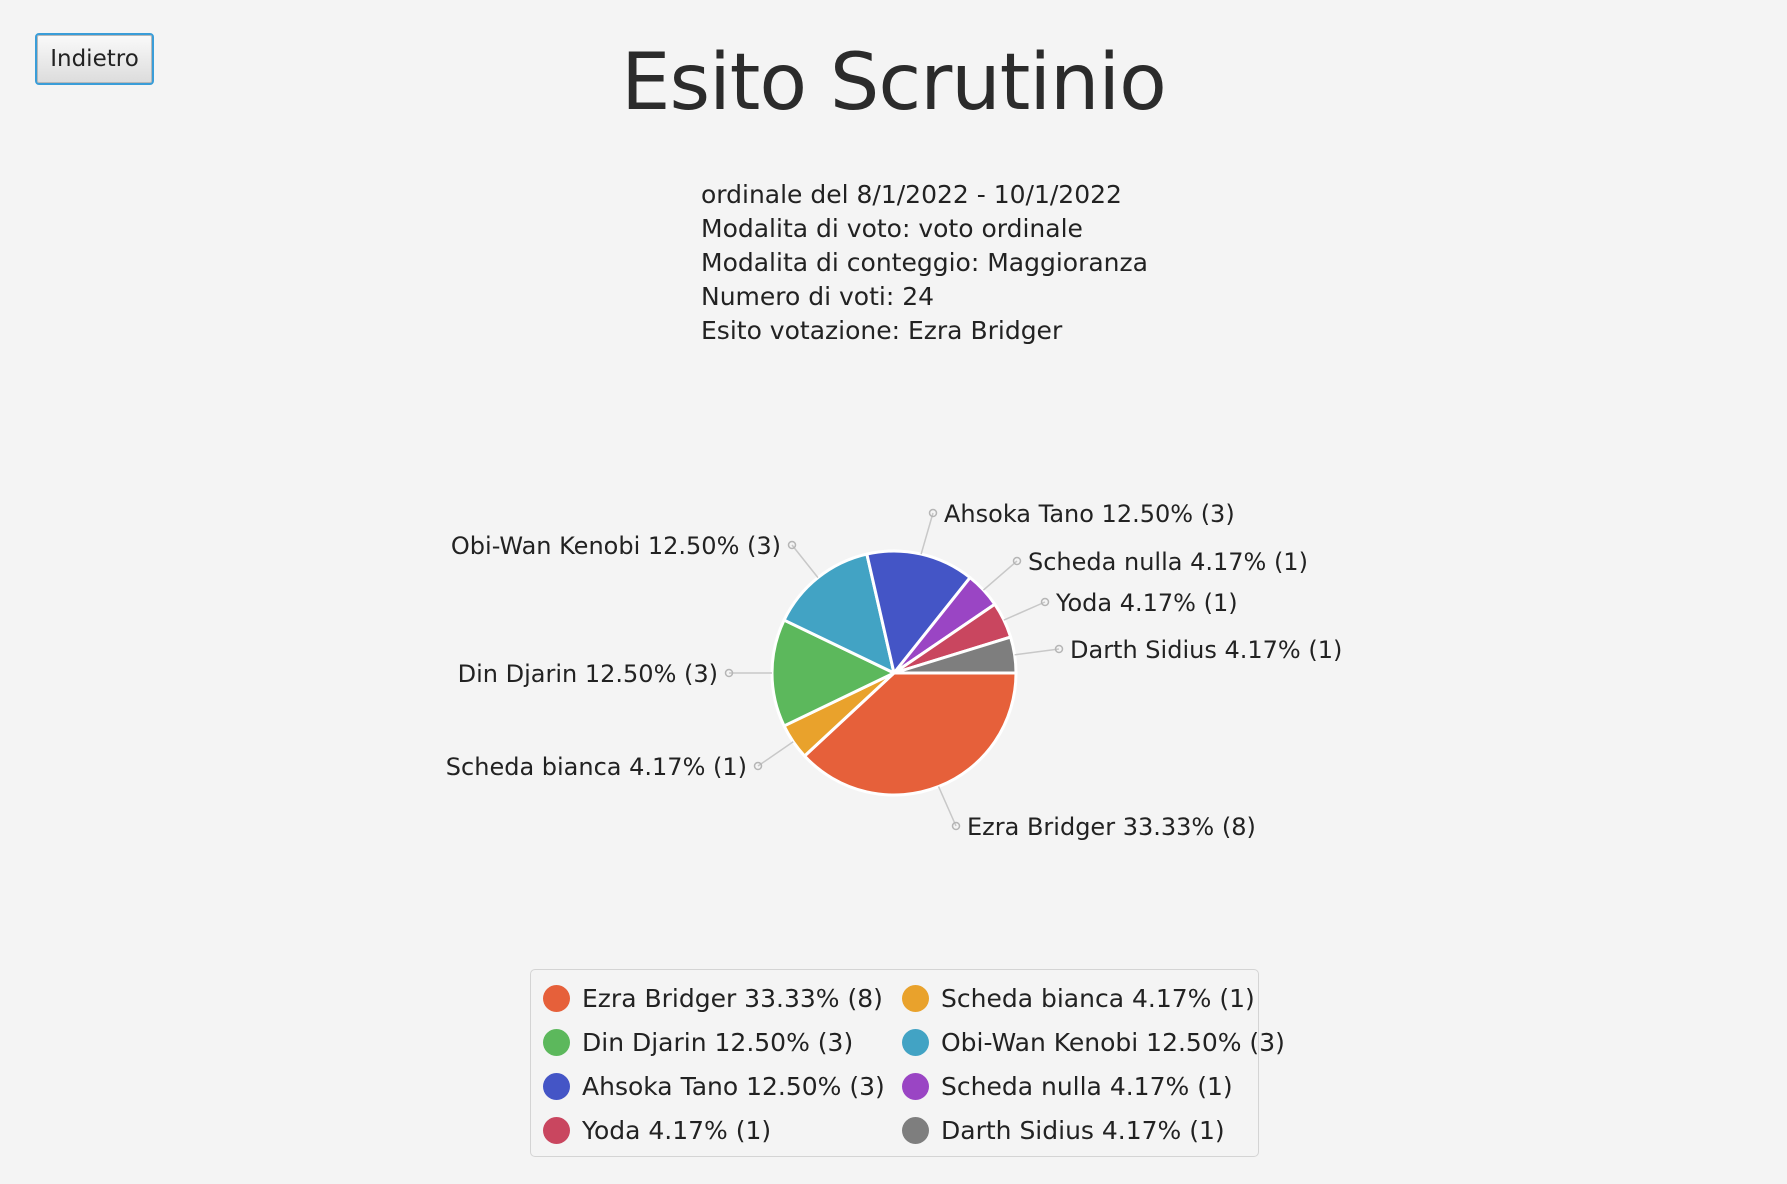 This screenshot has height=1184, width=1787. What do you see at coordinates (956, 826) in the screenshot?
I see `leader-dot-ezra-bridger` at bounding box center [956, 826].